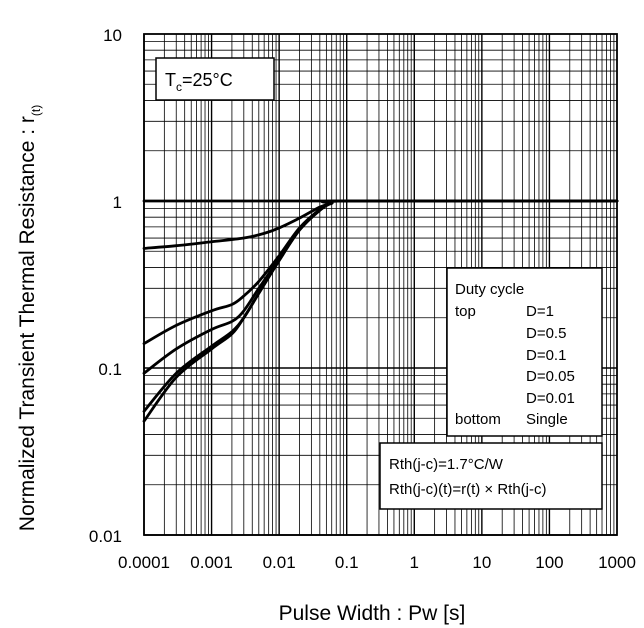 This screenshot has height=628, width=644. What do you see at coordinates (546, 355) in the screenshot?
I see `legend-entry-d01: D=0.1` at bounding box center [546, 355].